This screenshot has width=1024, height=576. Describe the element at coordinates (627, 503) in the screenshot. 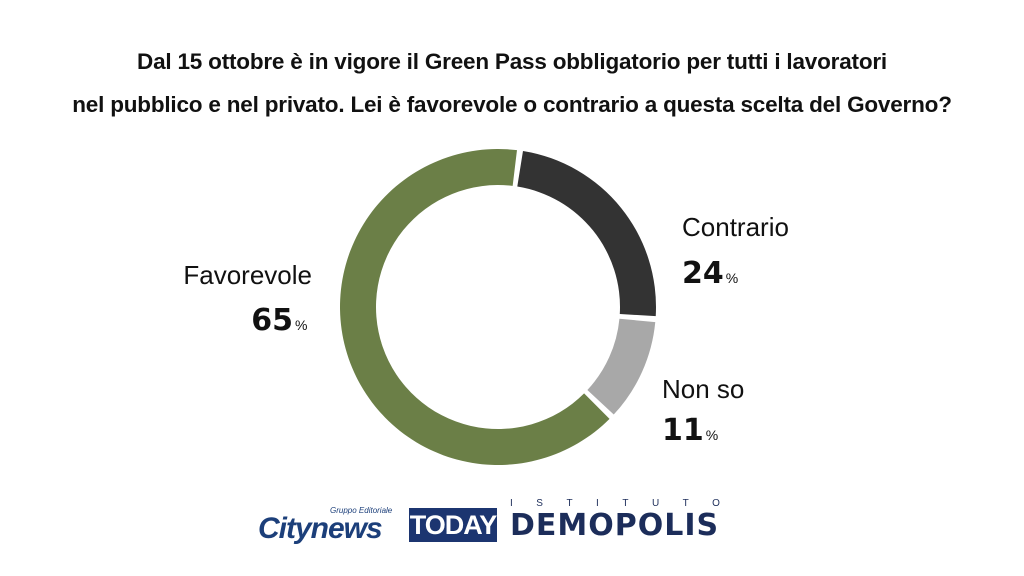

I see `demopolis-istituto: ISTITUTO` at that location.